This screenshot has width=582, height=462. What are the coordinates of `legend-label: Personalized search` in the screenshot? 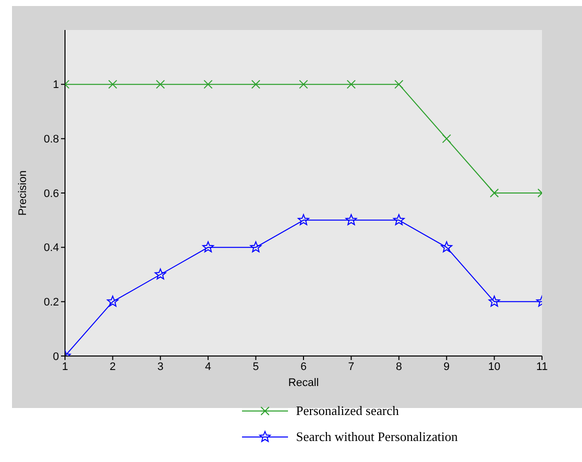 It's located at (347, 411).